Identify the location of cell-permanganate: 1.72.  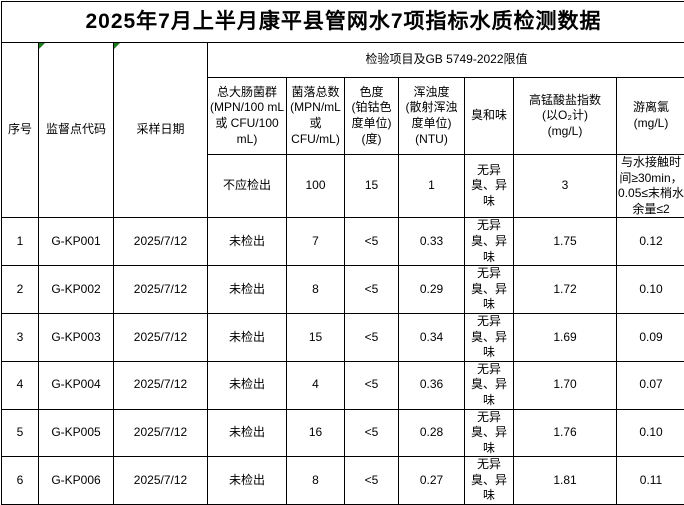
(565, 290).